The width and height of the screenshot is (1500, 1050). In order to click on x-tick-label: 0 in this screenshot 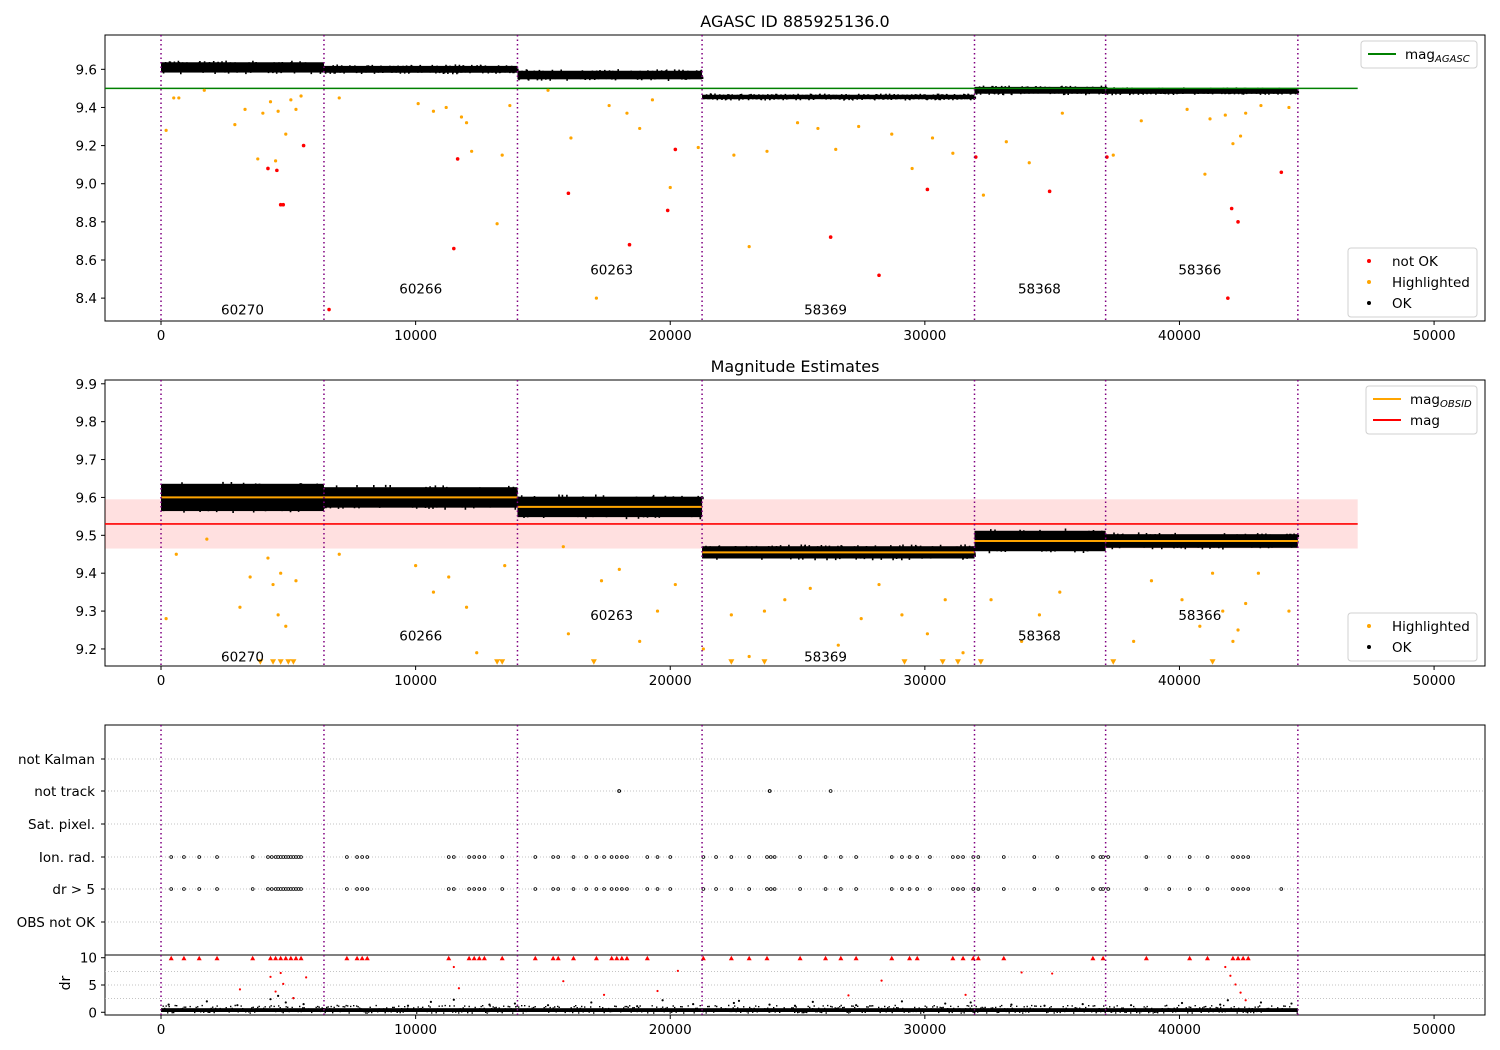, I will do `click(161, 1030)`.